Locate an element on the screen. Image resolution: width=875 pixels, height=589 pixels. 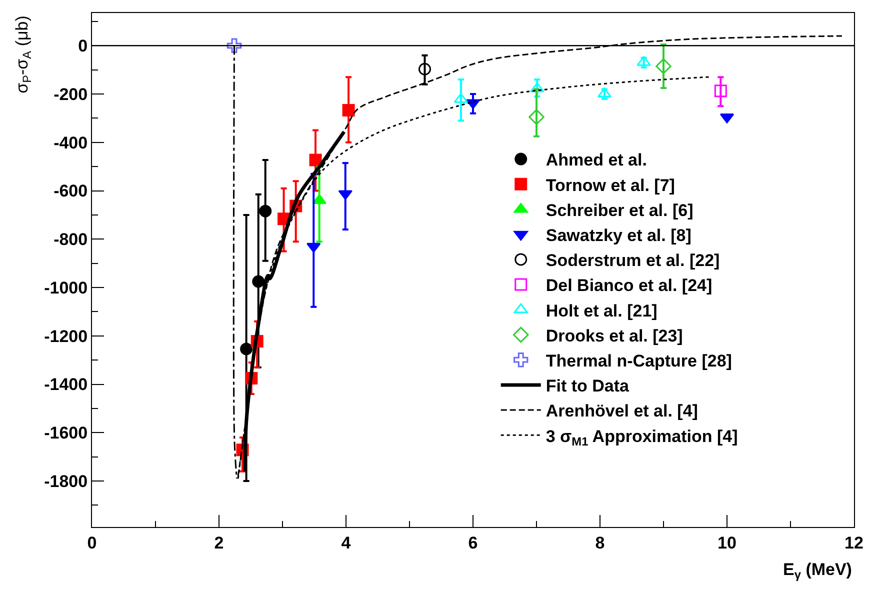
y-tick-label: -800 is located at coordinates (71, 240).